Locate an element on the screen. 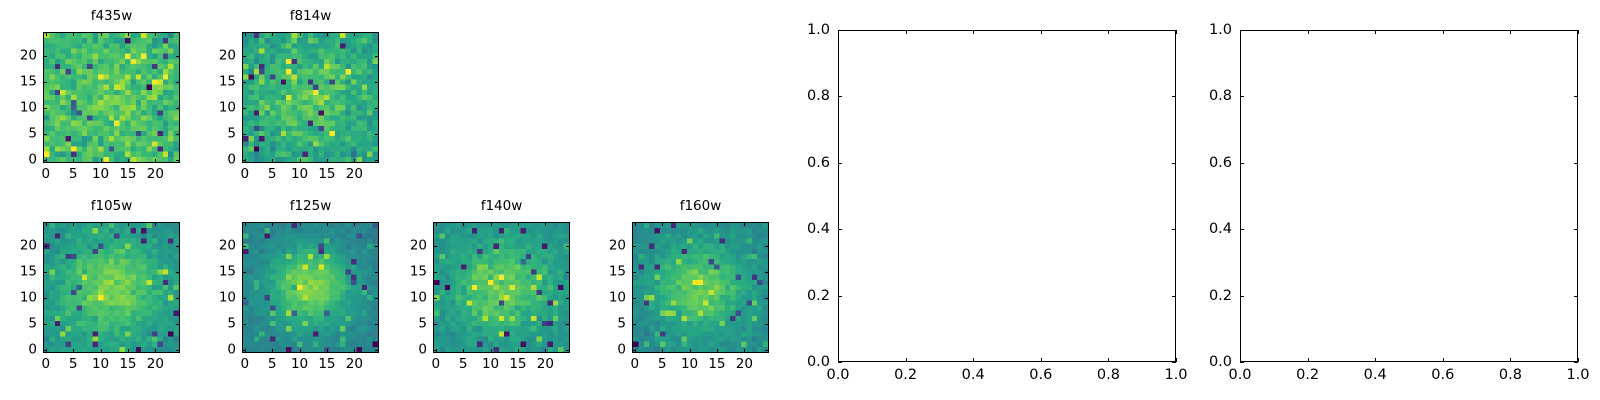  panel-title-f105w: f105w is located at coordinates (111, 206).